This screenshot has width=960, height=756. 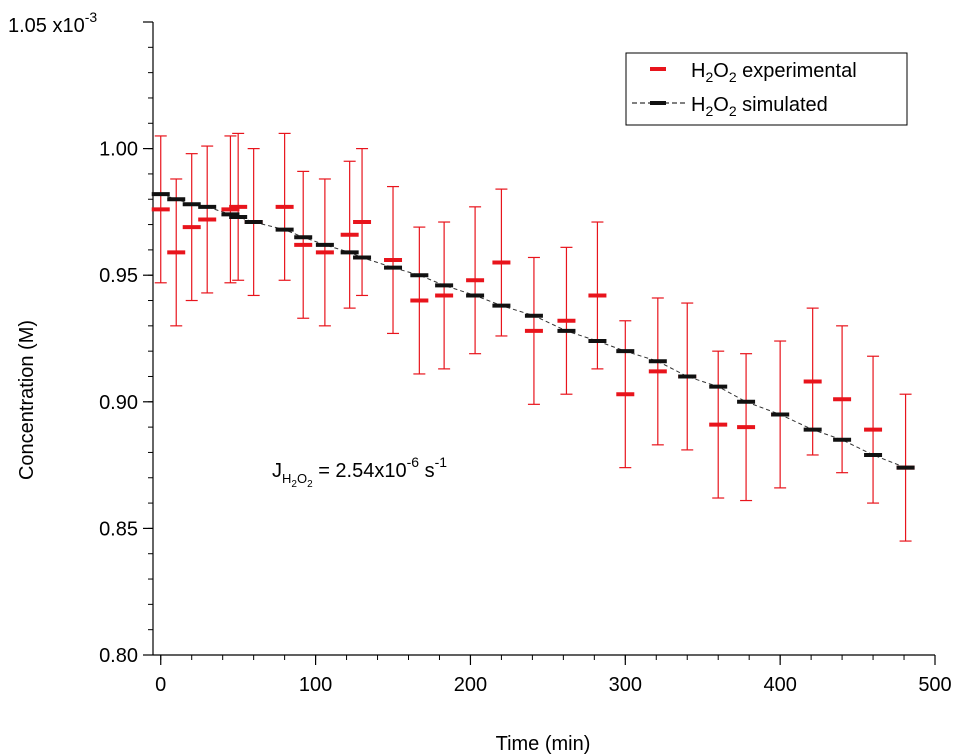 I want to click on legend-box, so click(x=766, y=89).